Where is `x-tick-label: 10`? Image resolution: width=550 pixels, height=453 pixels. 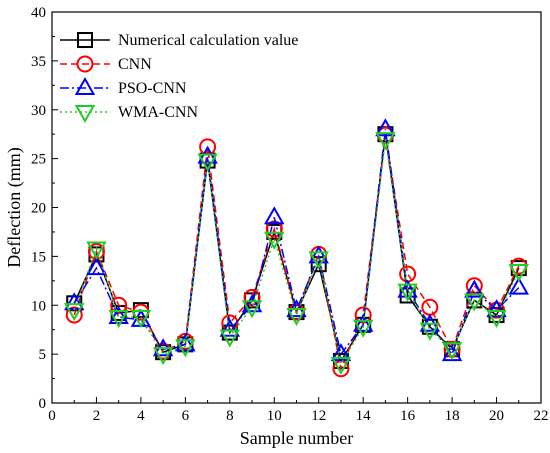 x-tick-label: 10 is located at coordinates (274, 416).